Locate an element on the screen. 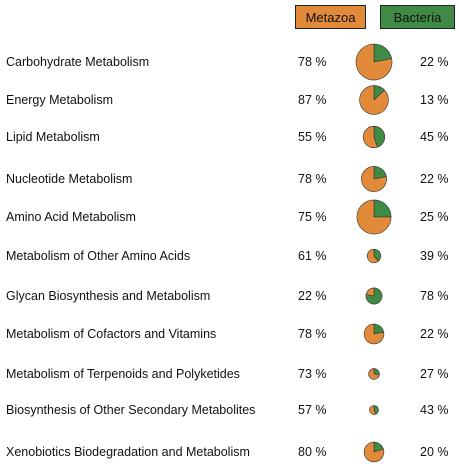  category-label: Carbohydrate Metabolism is located at coordinates (78, 62).